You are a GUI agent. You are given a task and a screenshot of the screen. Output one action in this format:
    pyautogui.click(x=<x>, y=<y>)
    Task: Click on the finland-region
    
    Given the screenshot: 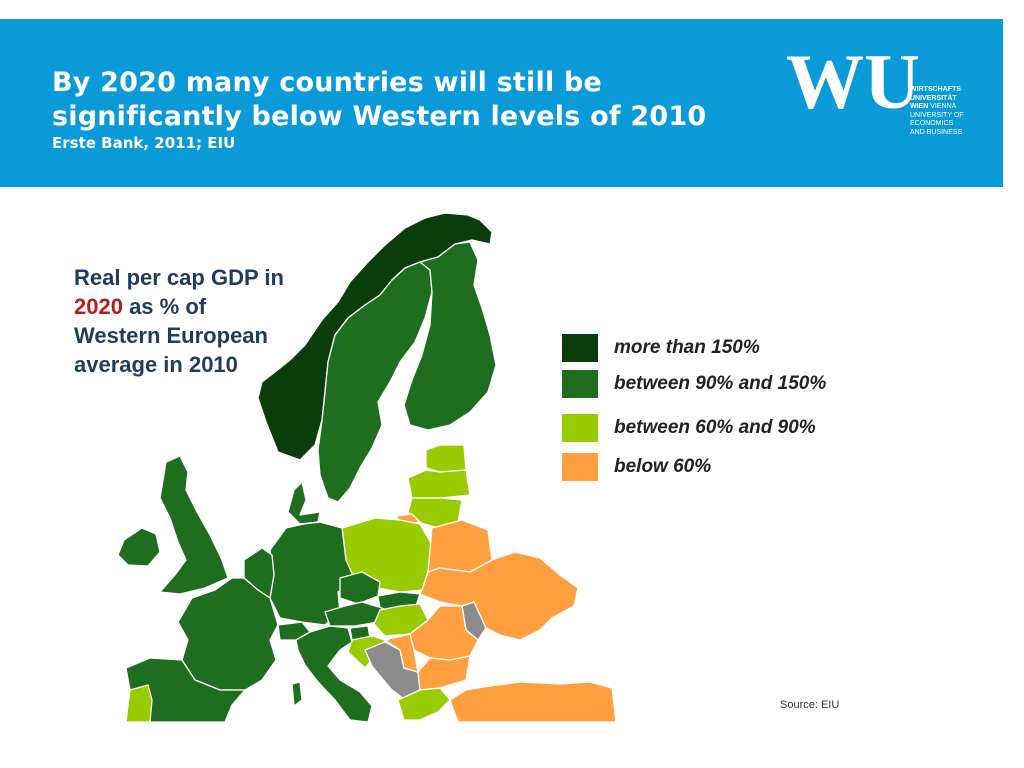 What is the action you would take?
    pyautogui.click(x=450, y=336)
    